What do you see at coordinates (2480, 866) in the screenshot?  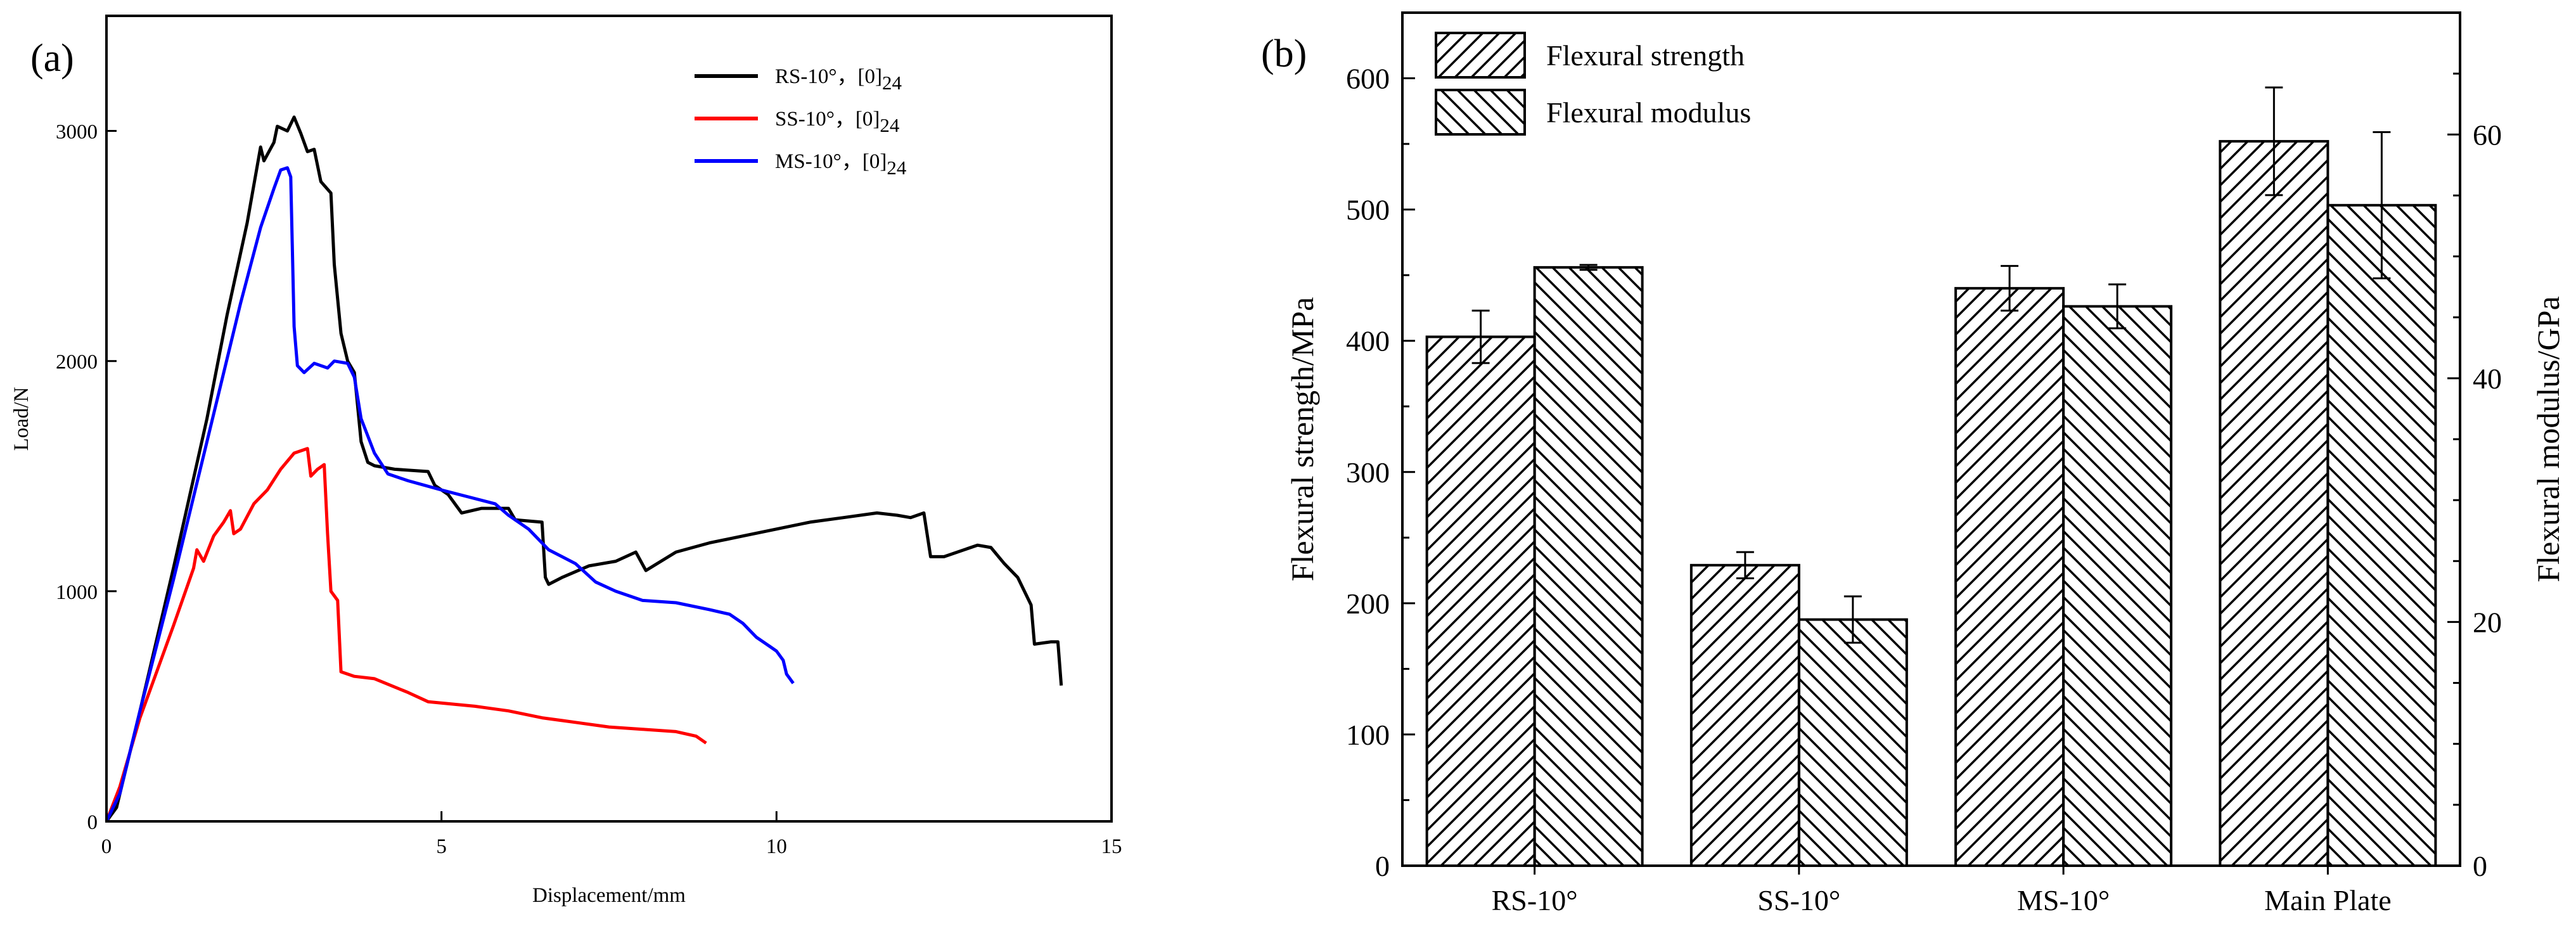 I see `right-y-tick-label: 0` at bounding box center [2480, 866].